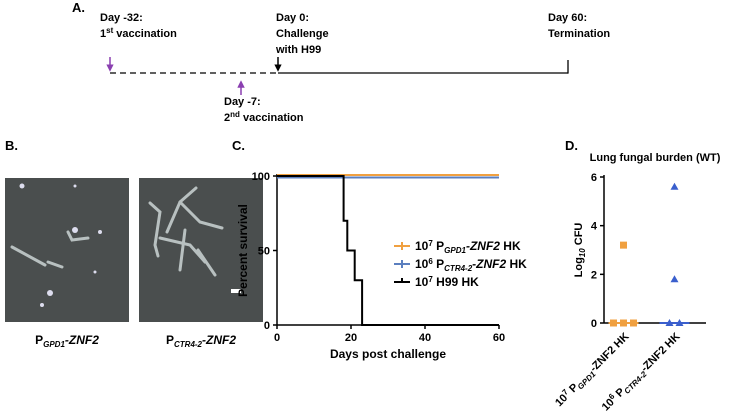 The width and height of the screenshot is (733, 414). What do you see at coordinates (594, 178) in the screenshot?
I see `y-tick-label: 6` at bounding box center [594, 178].